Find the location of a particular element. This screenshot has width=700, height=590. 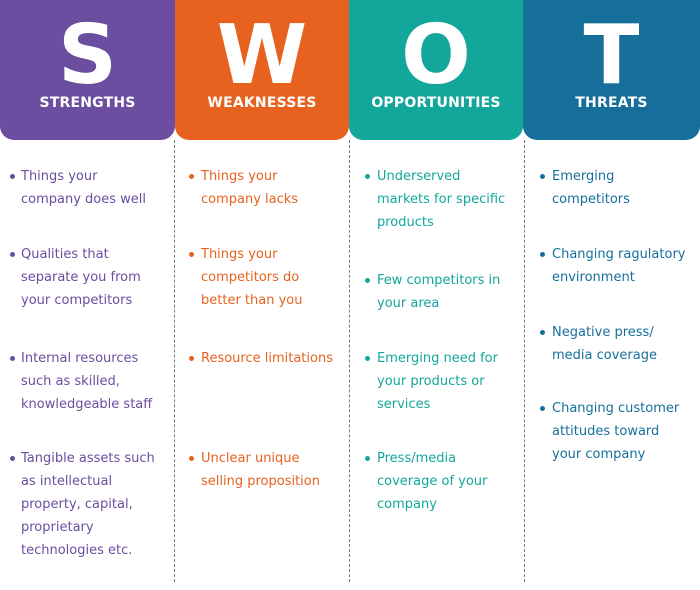

opportunities-item-text: Press/media coverage of your company is located at coordinates (432, 481).